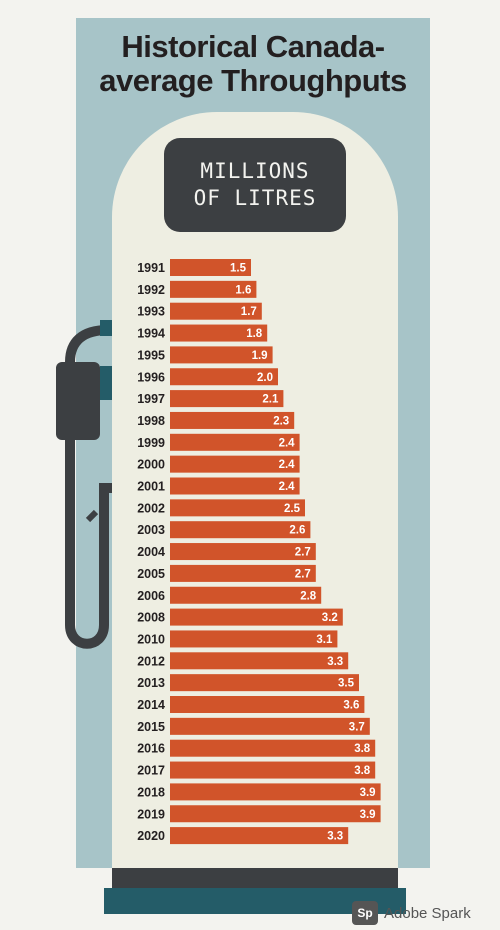  I want to click on year-label: 2002, so click(151, 508).